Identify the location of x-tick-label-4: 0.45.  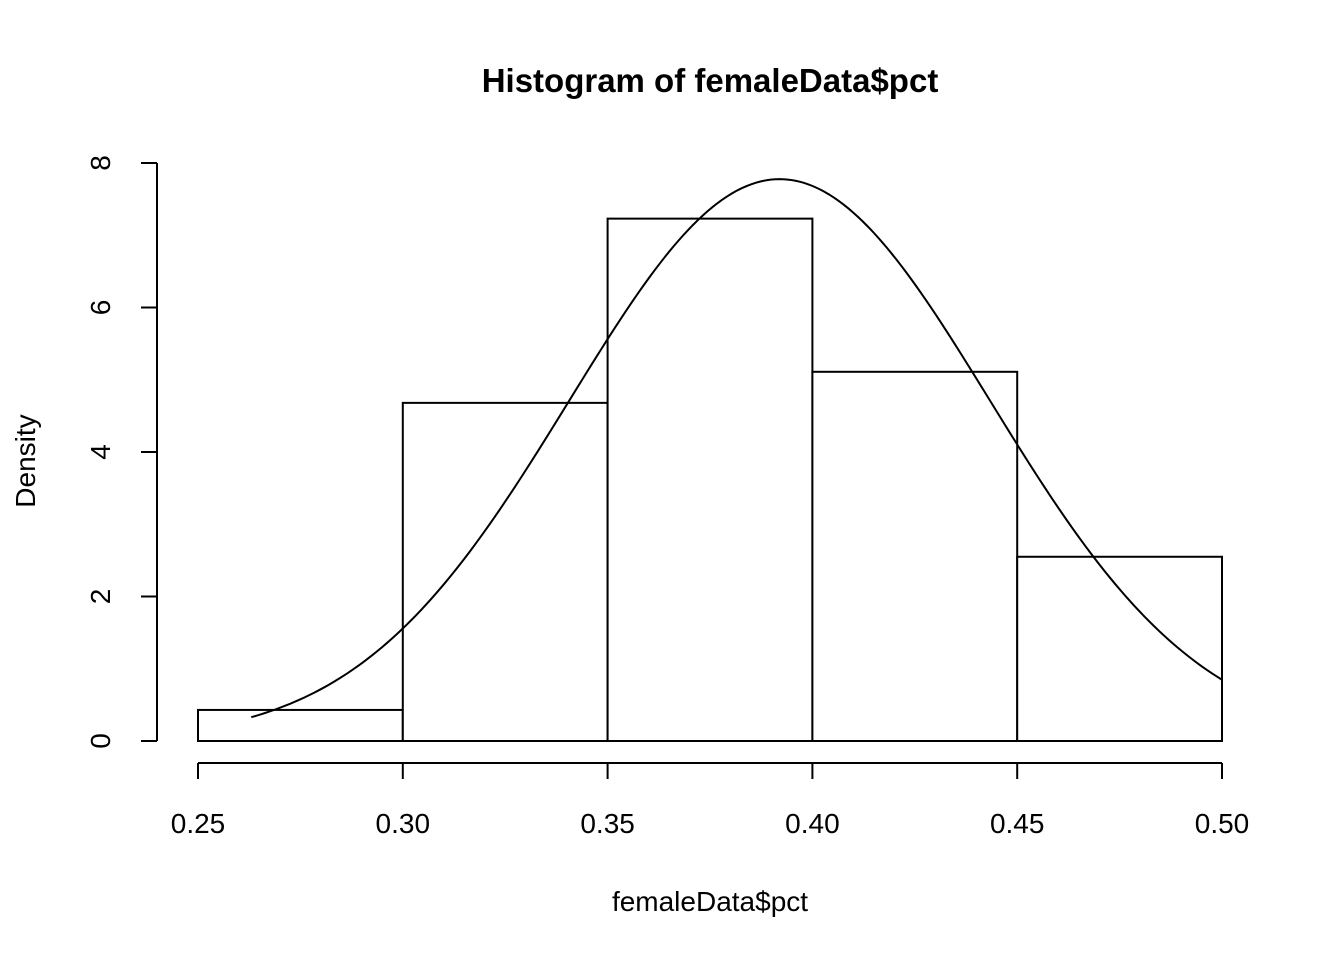
(1017, 823).